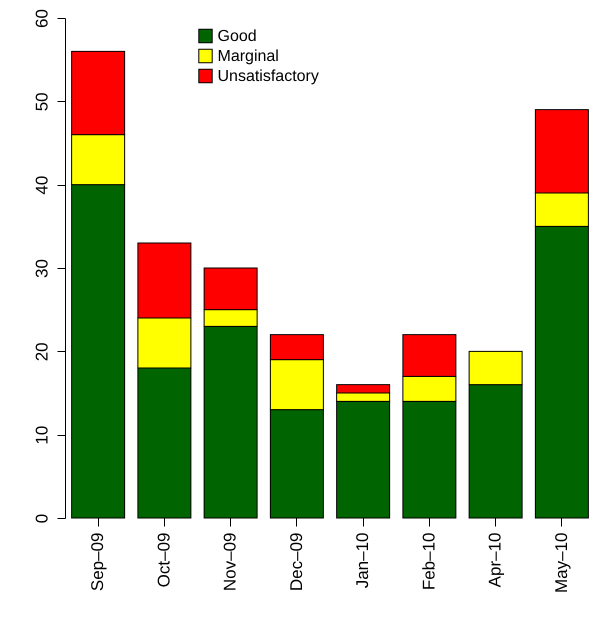 This screenshot has height=621, width=608. Describe the element at coordinates (42, 18) in the screenshot. I see `y-tick-label: 60` at that location.